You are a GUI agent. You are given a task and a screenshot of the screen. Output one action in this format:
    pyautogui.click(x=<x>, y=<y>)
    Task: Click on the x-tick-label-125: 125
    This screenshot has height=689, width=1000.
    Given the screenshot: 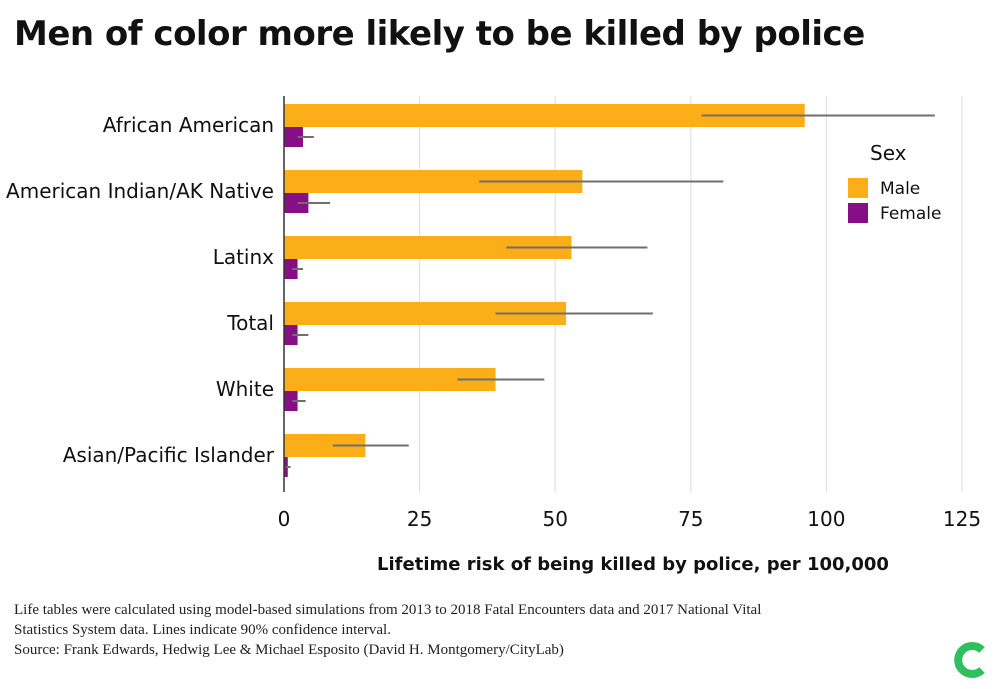 What is the action you would take?
    pyautogui.click(x=962, y=519)
    